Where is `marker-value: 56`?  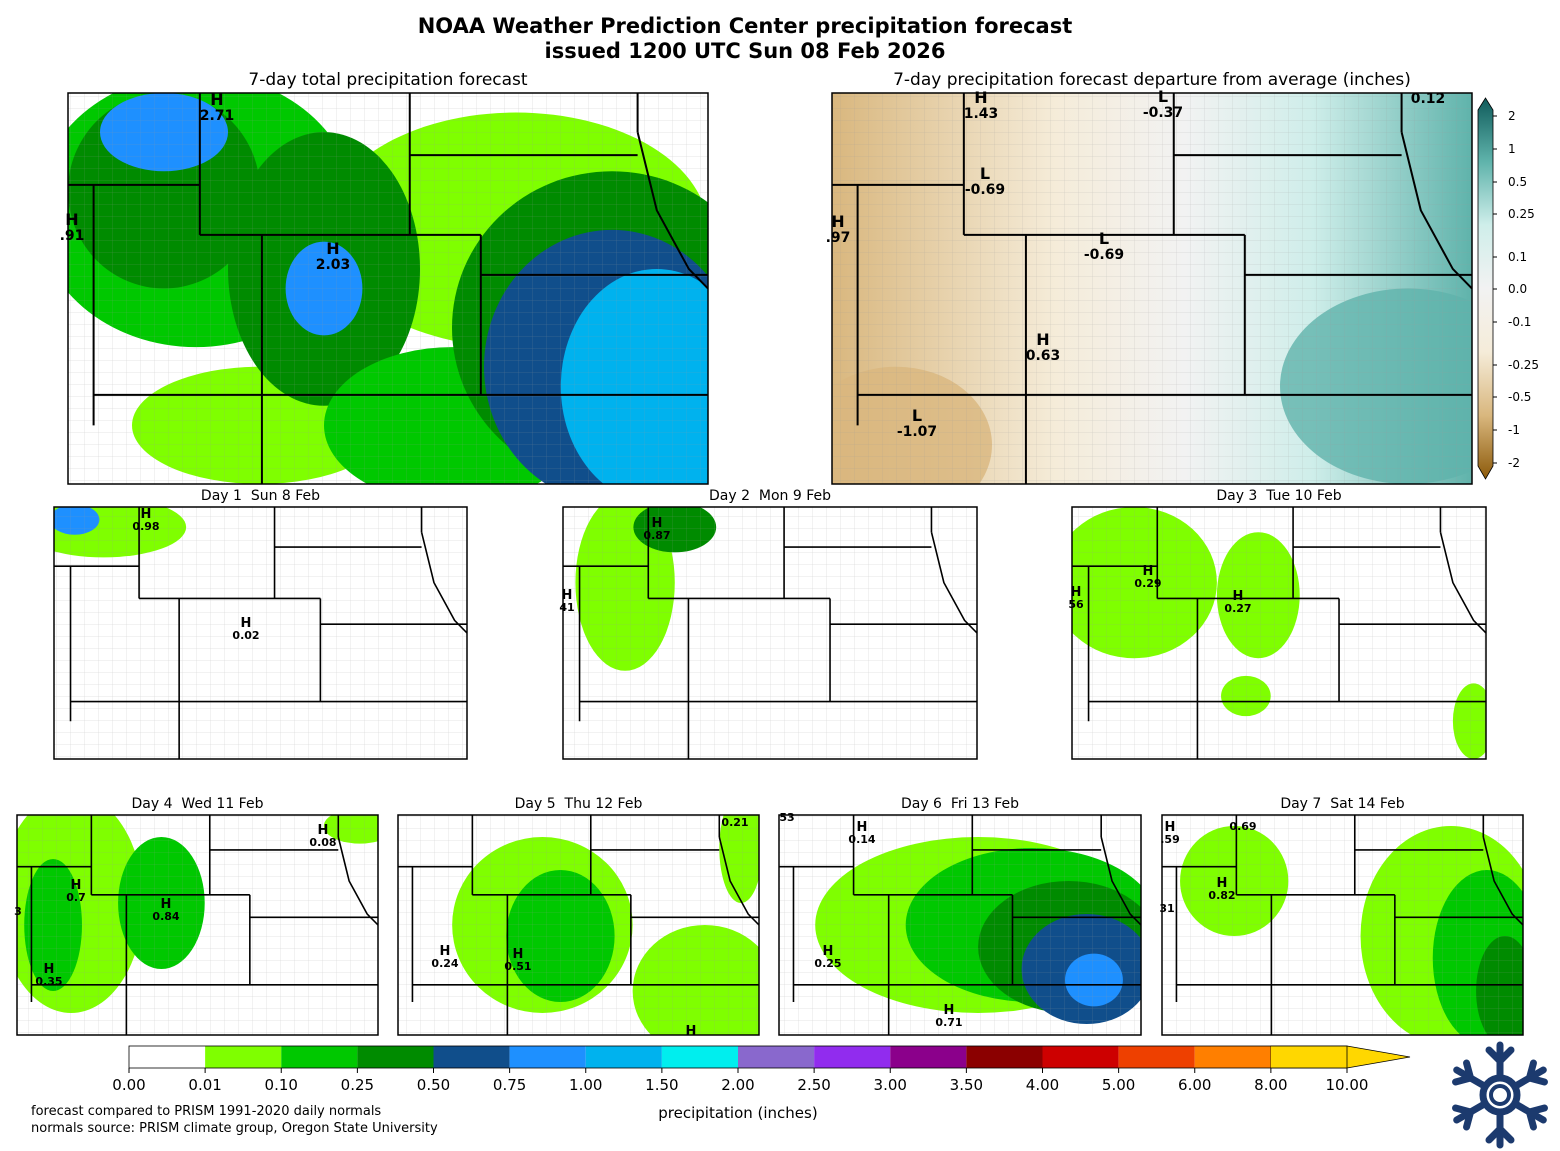 marker-value: 56 is located at coordinates (1076, 604).